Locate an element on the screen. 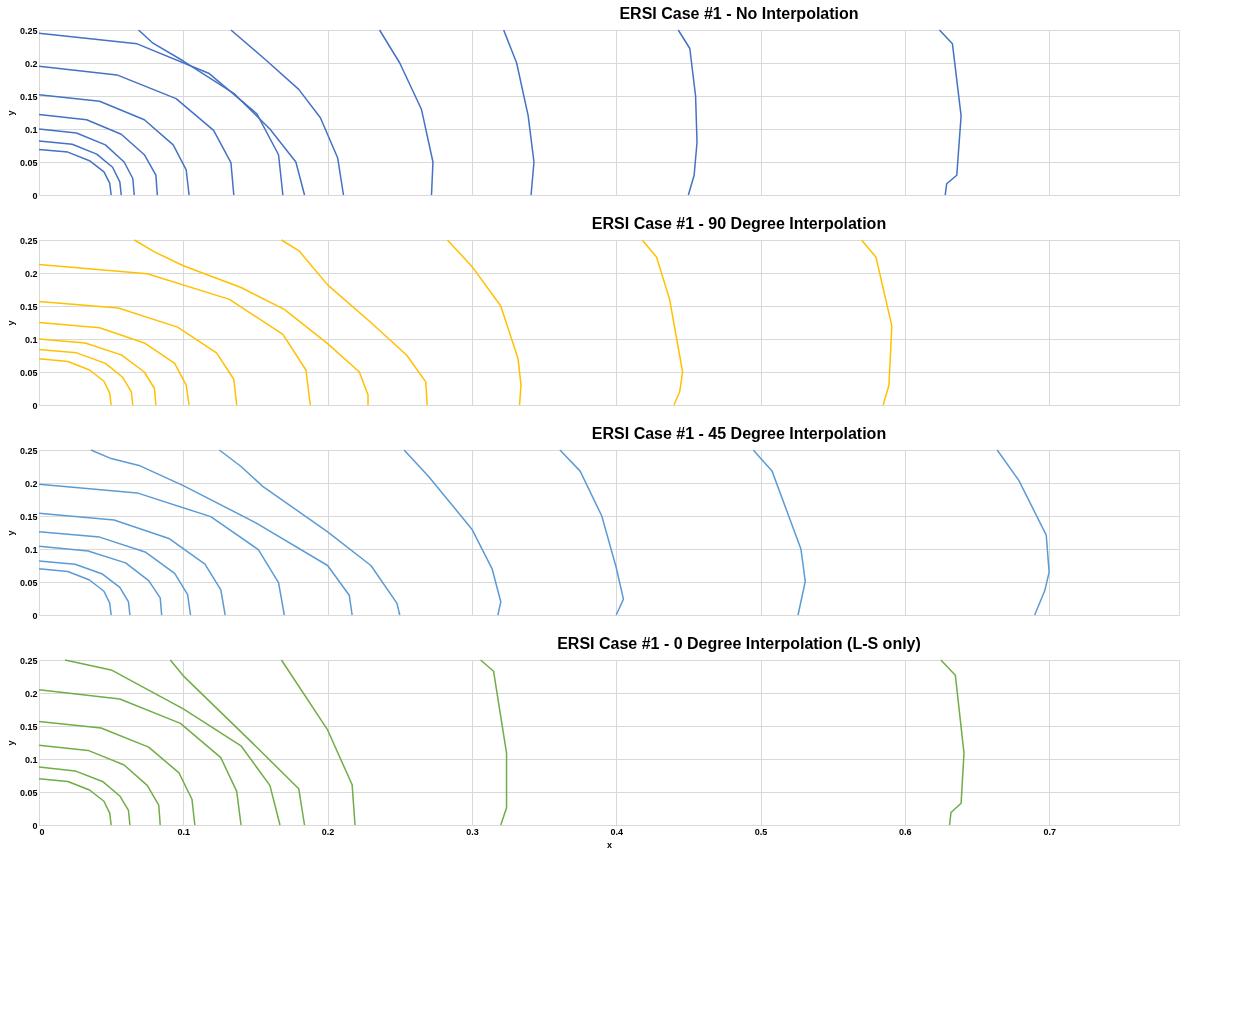 The image size is (1234, 1031). chart-title: ERSI Case #1 - 45 Degree Interpolation is located at coordinates (739, 433).